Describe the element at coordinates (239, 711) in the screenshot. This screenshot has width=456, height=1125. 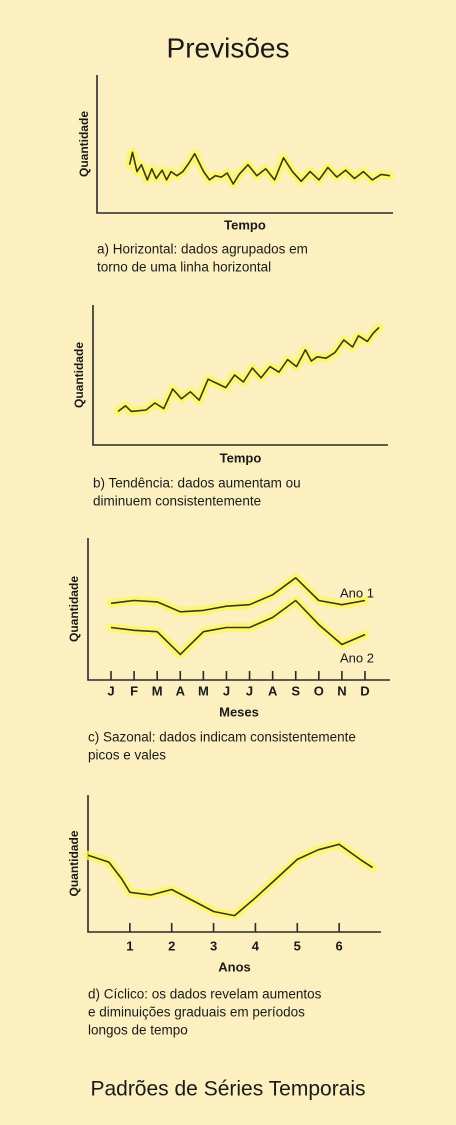
I see `x-axis-label: Meses` at that location.